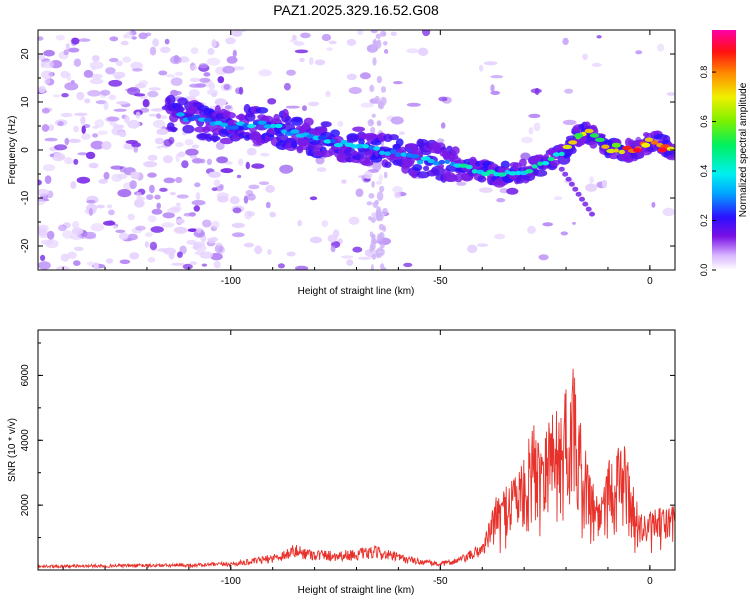  What do you see at coordinates (25, 245) in the screenshot?
I see `y-tick-label: -20` at bounding box center [25, 245].